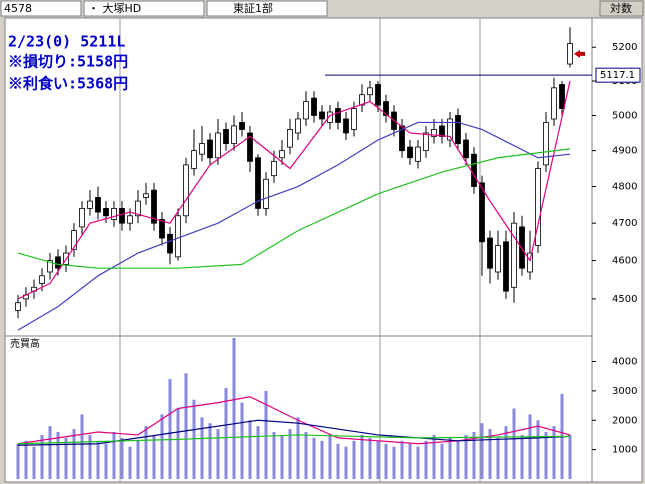 The width and height of the screenshot is (645, 484). I want to click on y-tick-label: 4700, so click(624, 223).